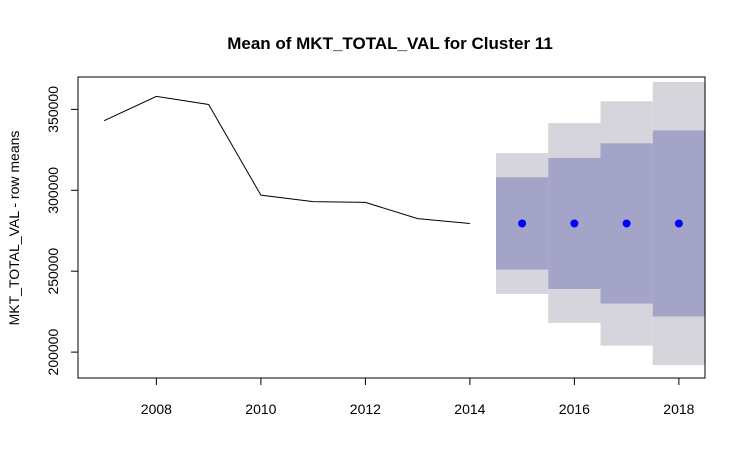 The height and width of the screenshot is (476, 745). Describe the element at coordinates (53, 271) in the screenshot. I see `y-tick-label-250000: 250000` at that location.